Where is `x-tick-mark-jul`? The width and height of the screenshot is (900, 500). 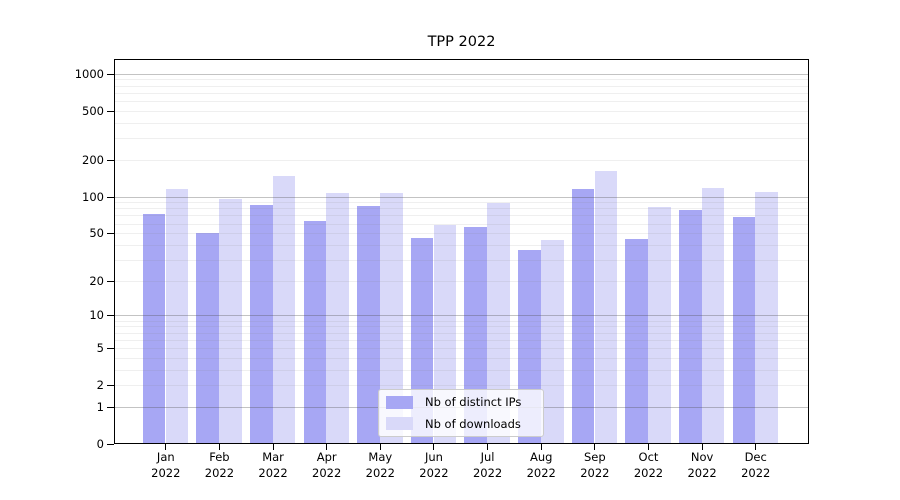 x-tick-mark-jul is located at coordinates (488, 447).